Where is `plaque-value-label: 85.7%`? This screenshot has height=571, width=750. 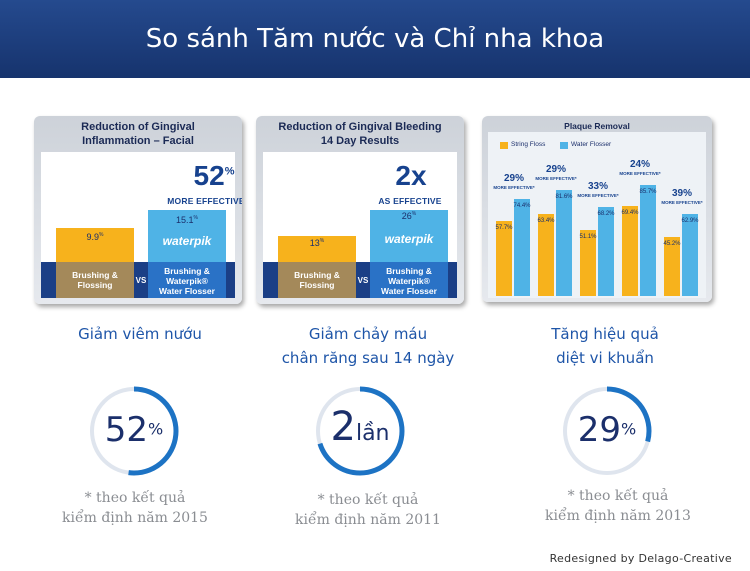
plaque-value-label: 85.7% is located at coordinates (648, 191).